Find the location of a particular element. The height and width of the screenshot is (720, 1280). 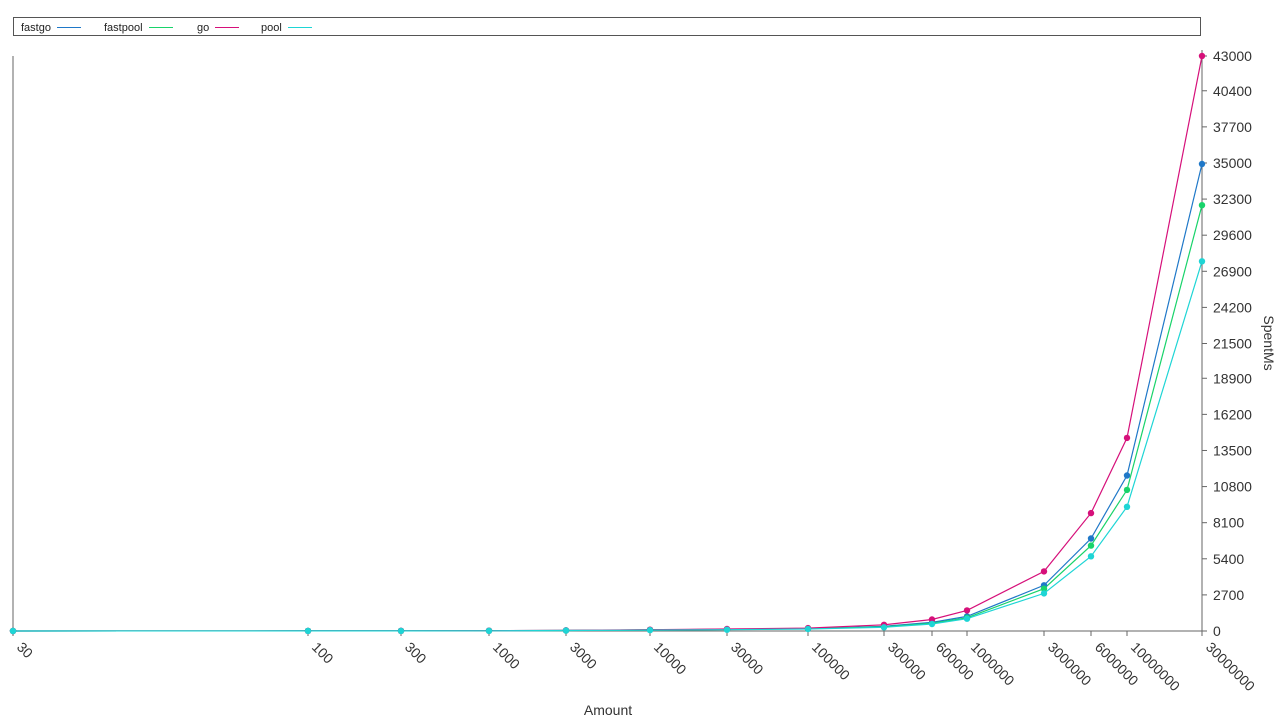

x-tick-label: 3000 is located at coordinates (583, 655).